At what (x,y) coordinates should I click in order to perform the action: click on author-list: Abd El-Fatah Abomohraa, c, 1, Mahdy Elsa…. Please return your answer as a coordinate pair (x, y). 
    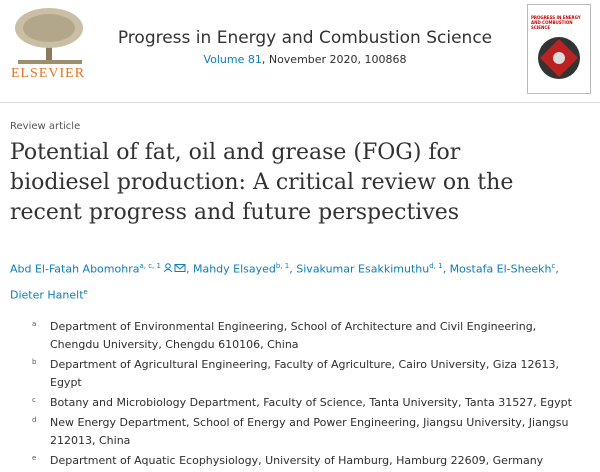
    Looking at the image, I should click on (297, 280).